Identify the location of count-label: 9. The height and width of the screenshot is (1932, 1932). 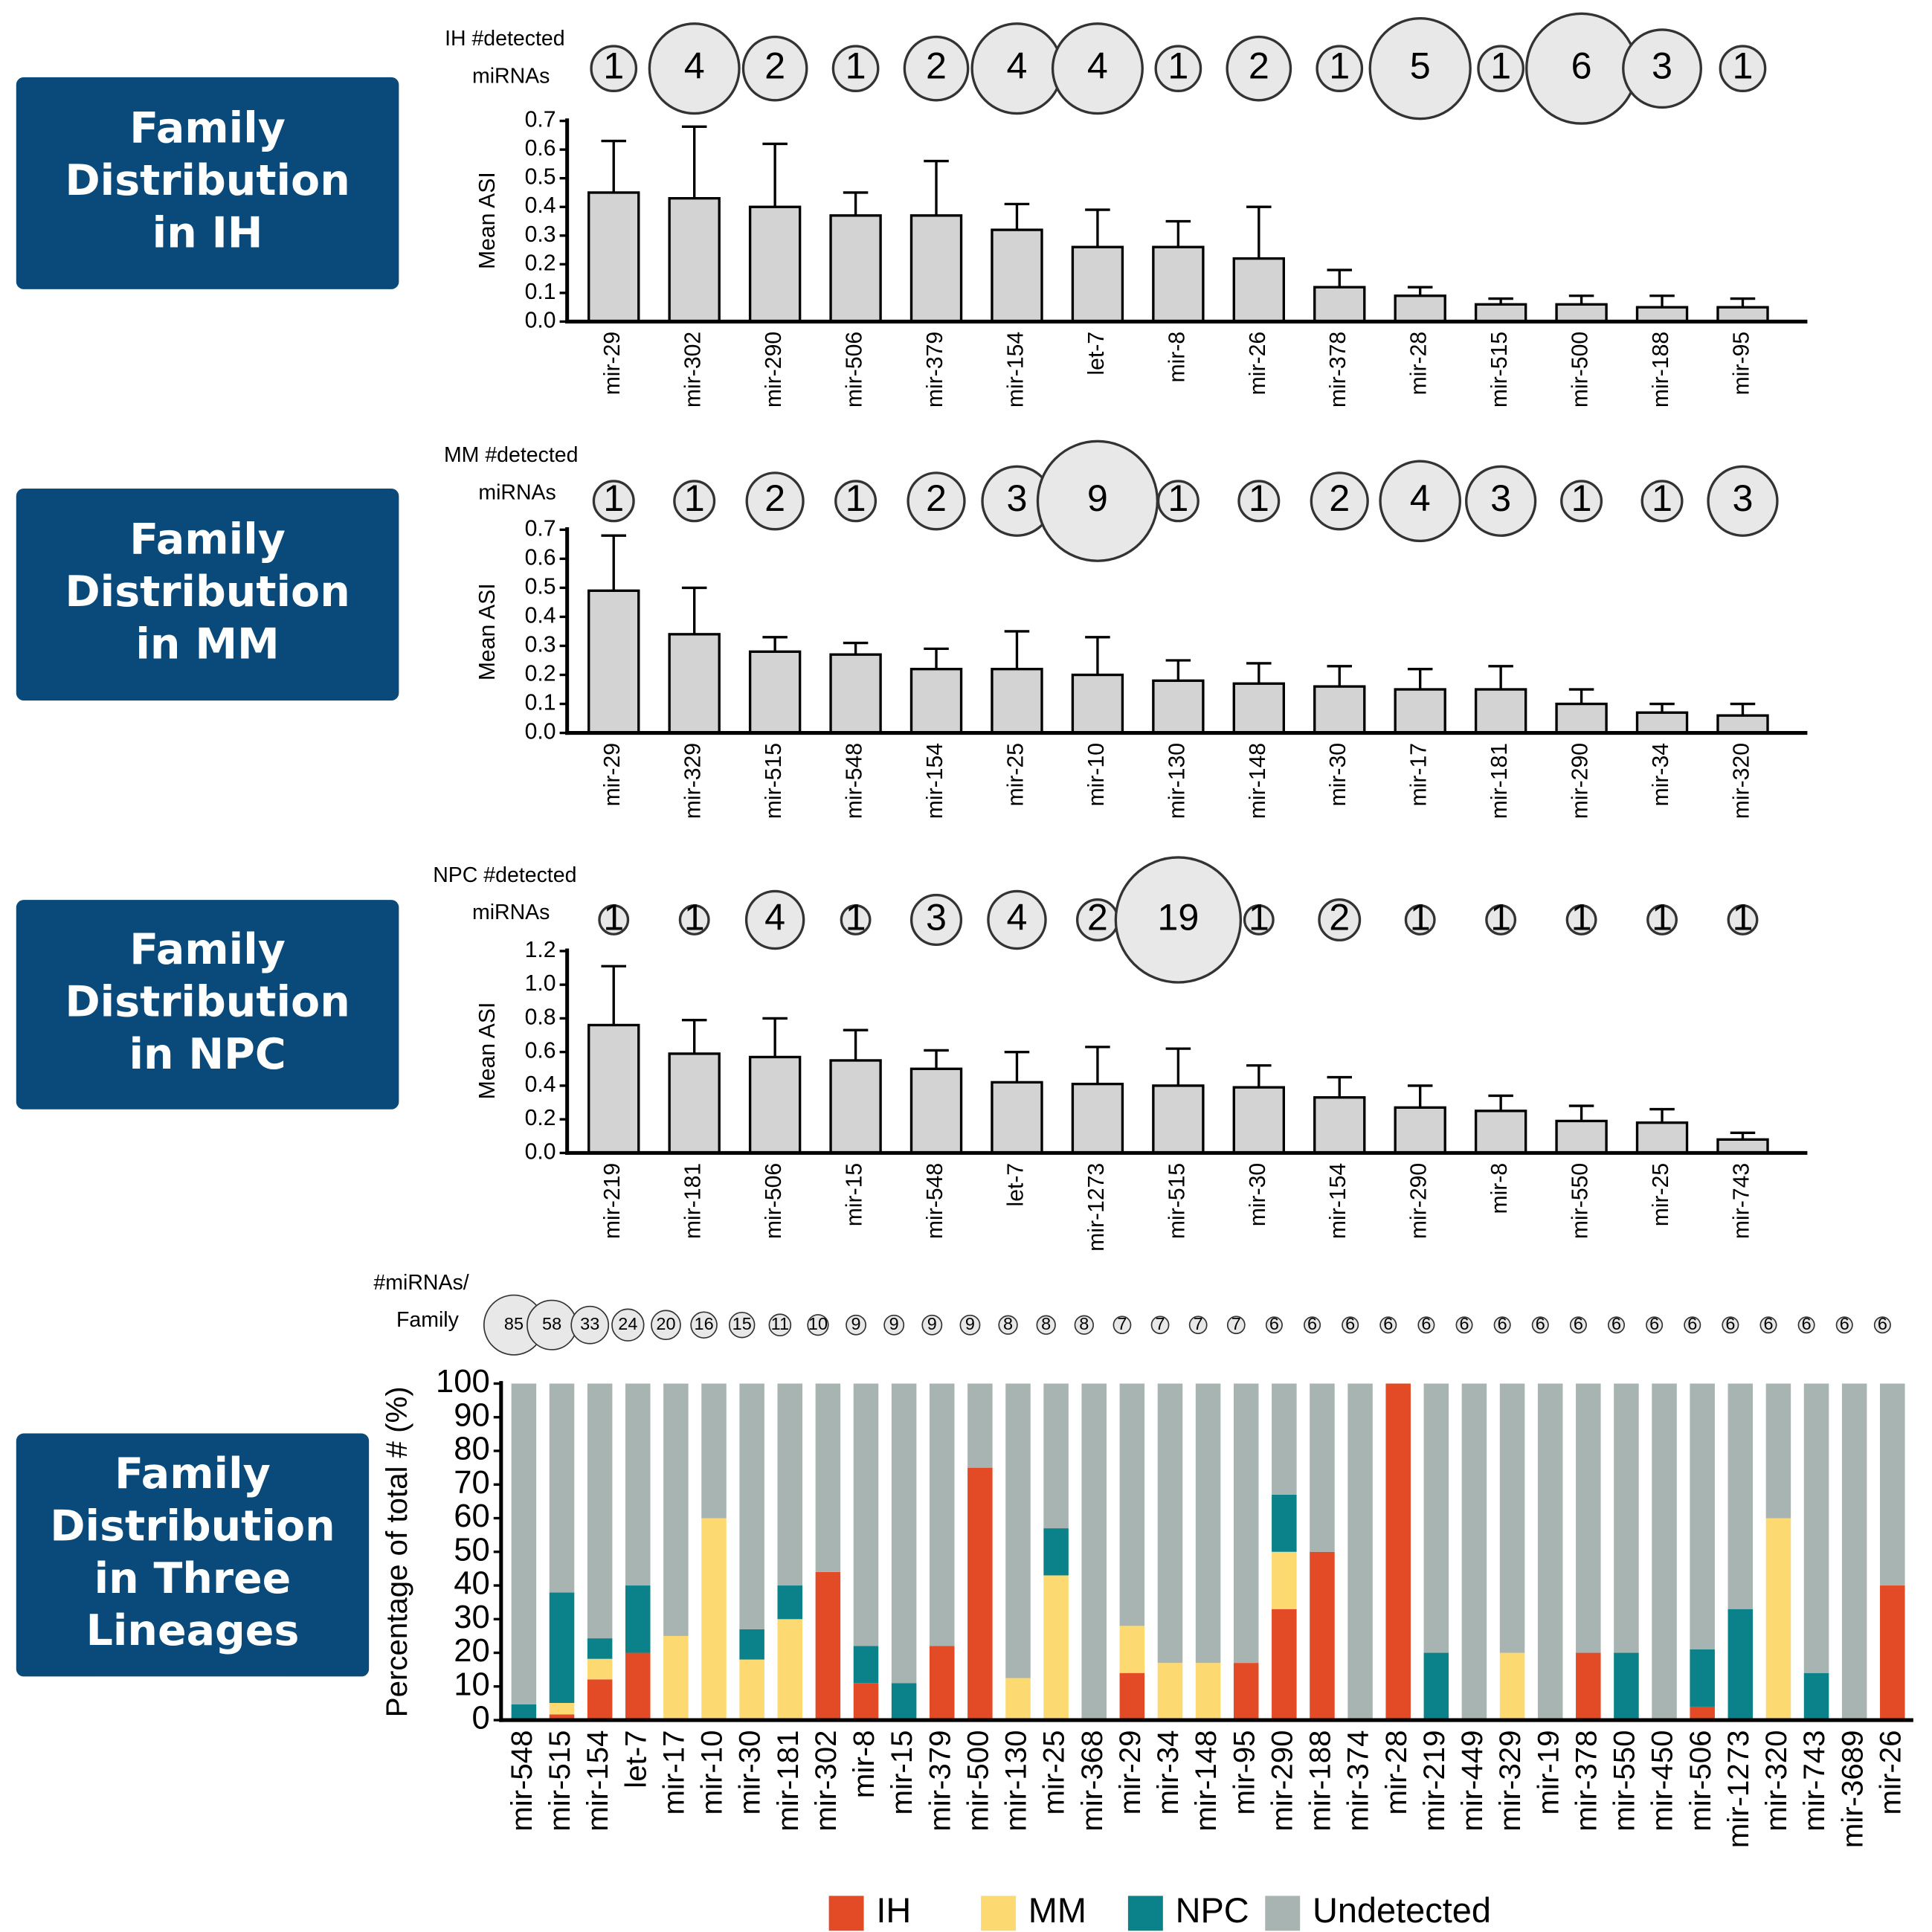
(894, 1323).